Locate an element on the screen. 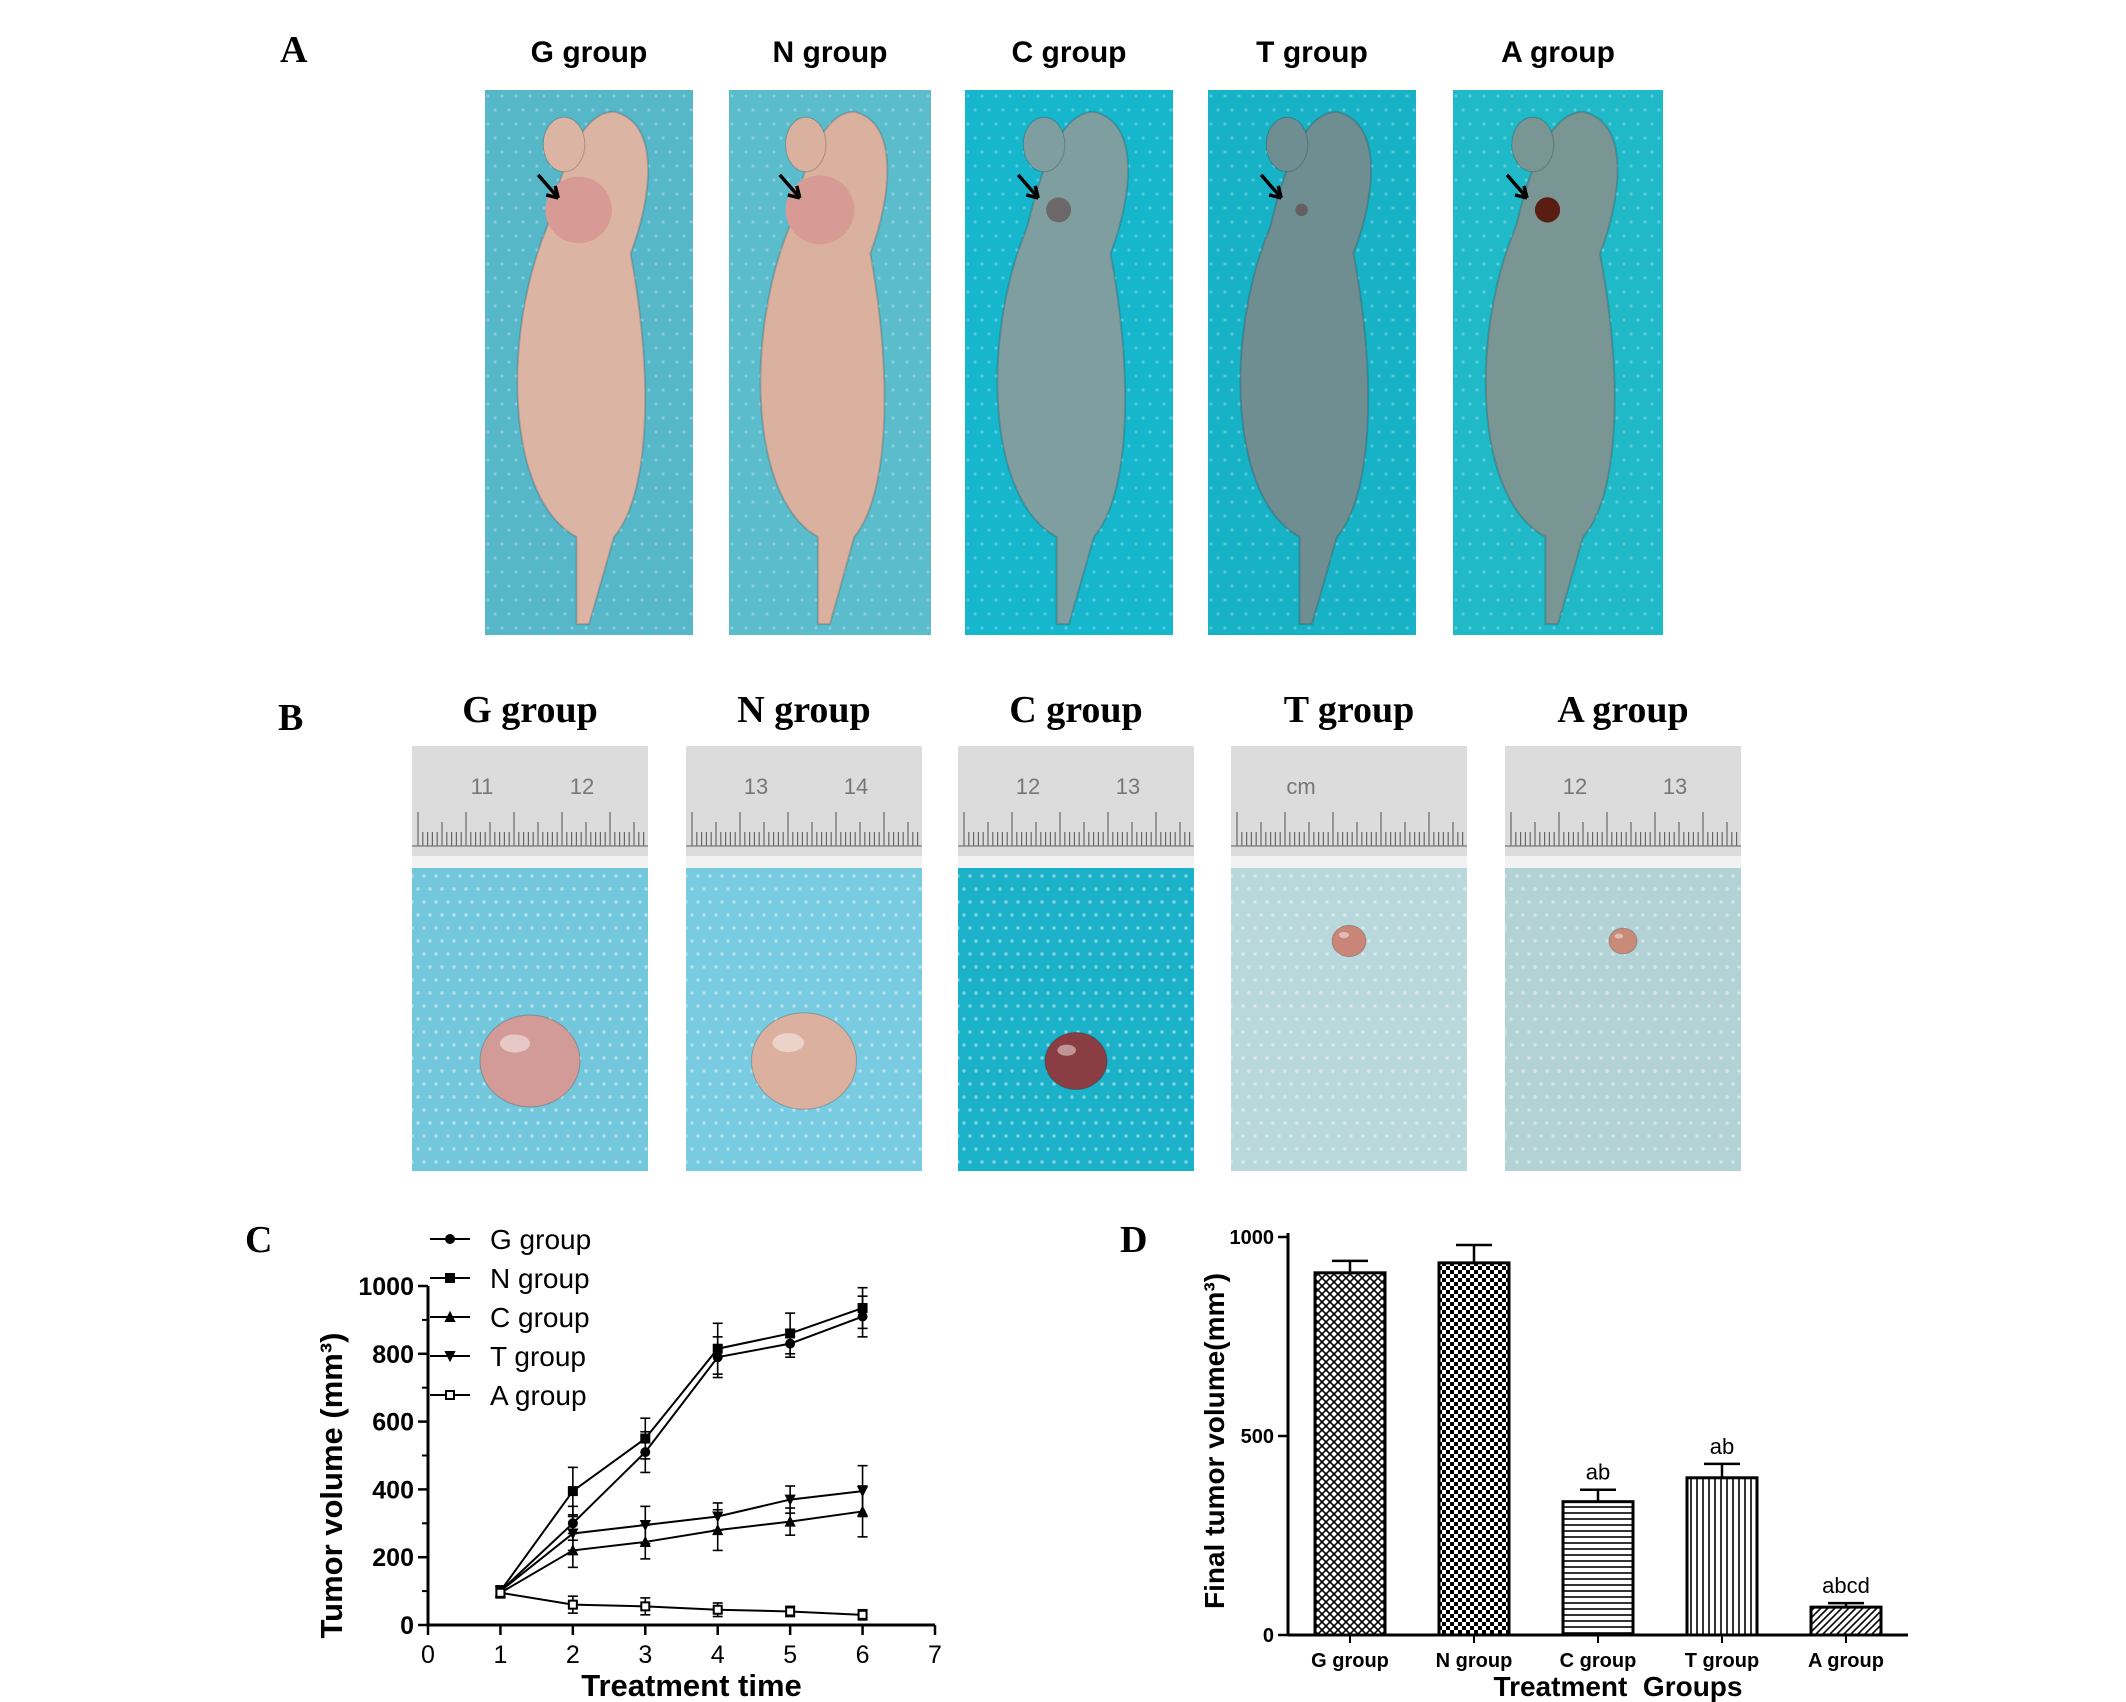 The height and width of the screenshot is (1702, 2126). d-bar-group-3: ab C group is located at coordinates (1598, 1566).